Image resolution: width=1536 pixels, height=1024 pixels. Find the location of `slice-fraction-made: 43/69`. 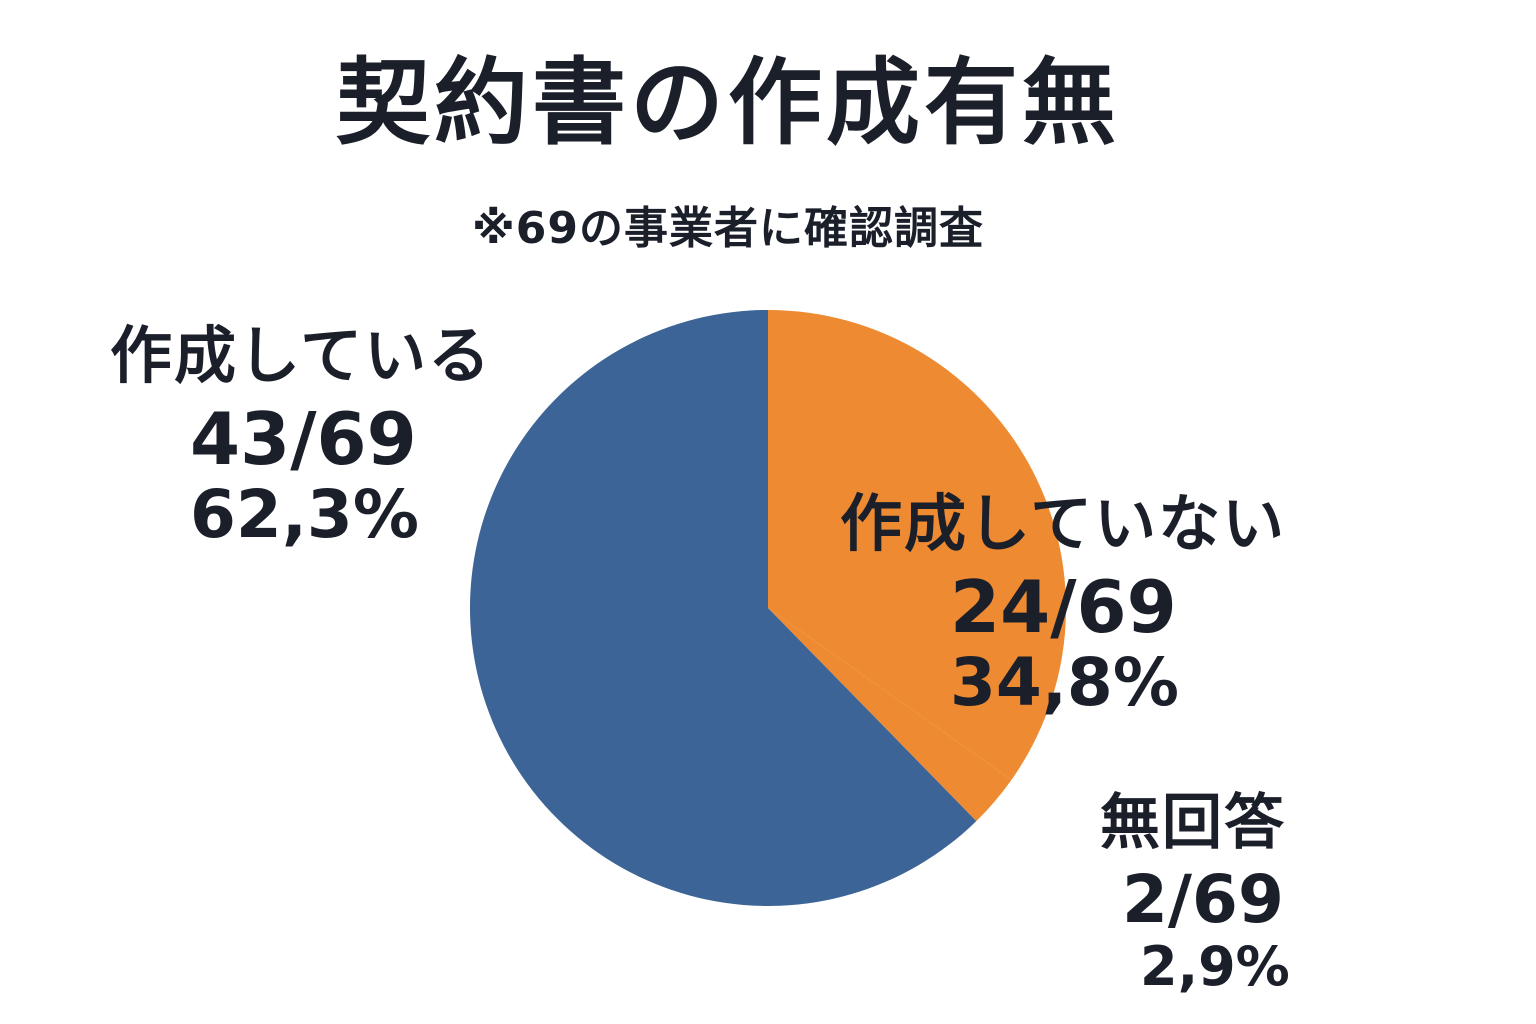

slice-fraction-made: 43/69 is located at coordinates (303, 439).